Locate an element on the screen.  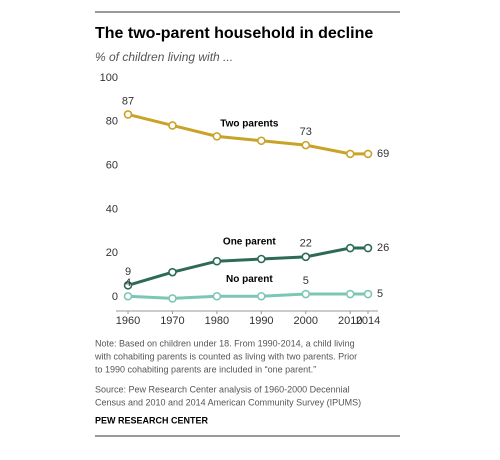
data-label: 9 is located at coordinates (128, 272).